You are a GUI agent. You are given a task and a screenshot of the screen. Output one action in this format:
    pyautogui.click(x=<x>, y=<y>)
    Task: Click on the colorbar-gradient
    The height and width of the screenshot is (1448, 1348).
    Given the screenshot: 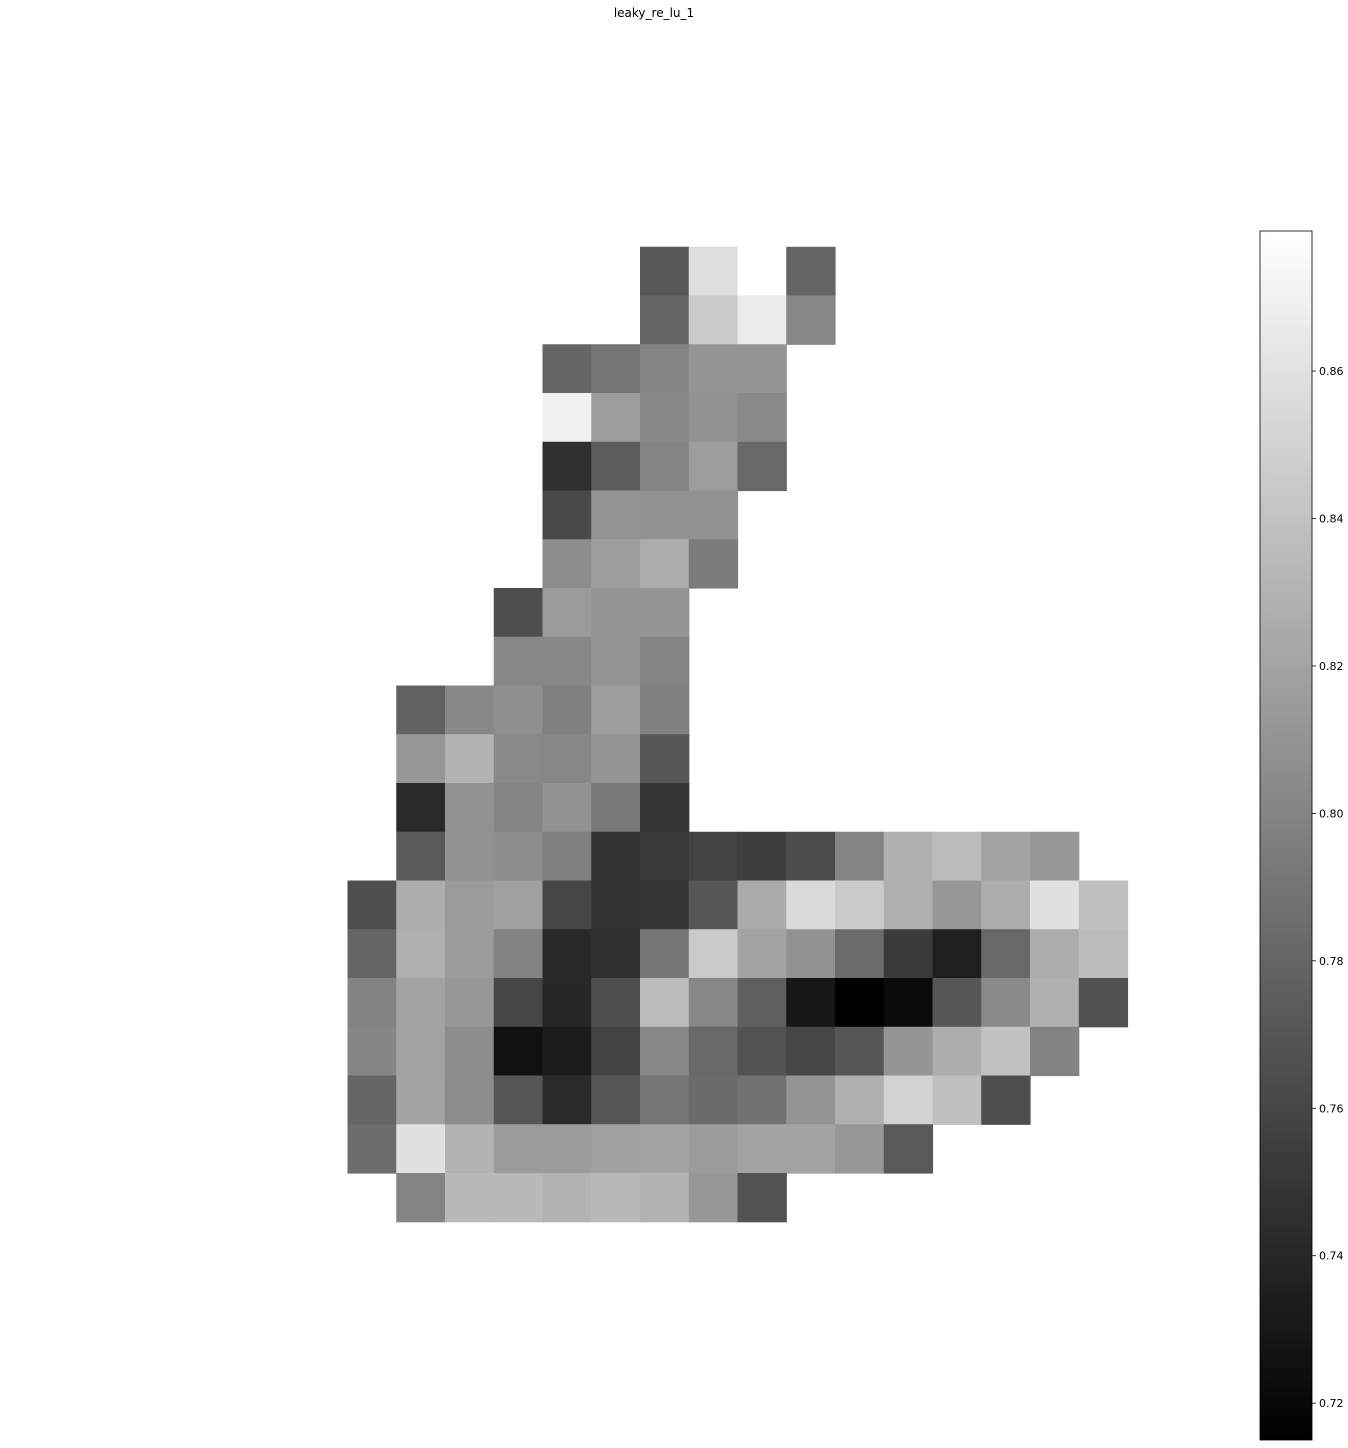 What is the action you would take?
    pyautogui.click(x=1286, y=835)
    